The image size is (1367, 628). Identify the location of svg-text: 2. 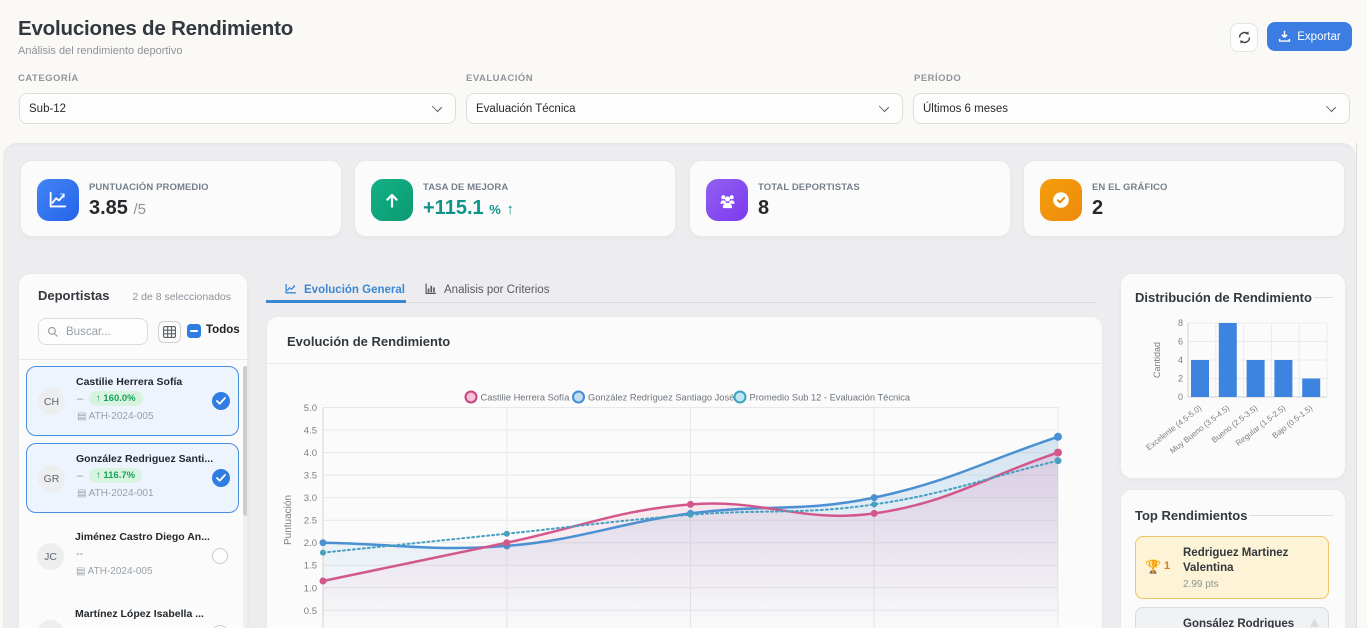
(1180, 379).